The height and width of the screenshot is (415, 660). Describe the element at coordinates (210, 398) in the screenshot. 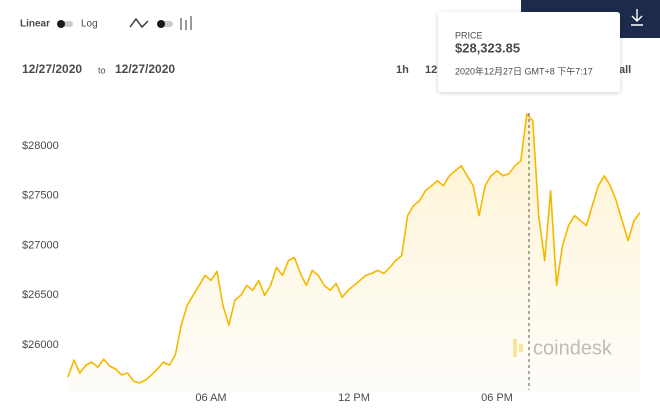

I see `x-tick-label: 06 AM` at that location.